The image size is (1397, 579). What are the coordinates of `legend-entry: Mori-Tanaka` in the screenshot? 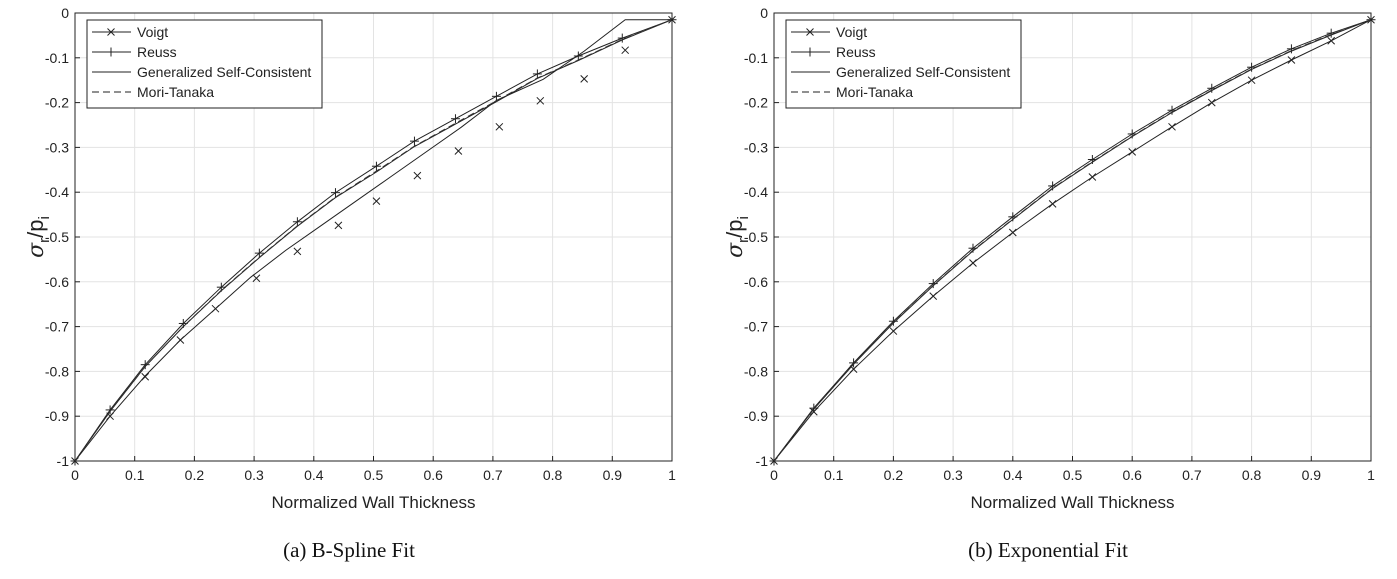 It's located at (175, 92).